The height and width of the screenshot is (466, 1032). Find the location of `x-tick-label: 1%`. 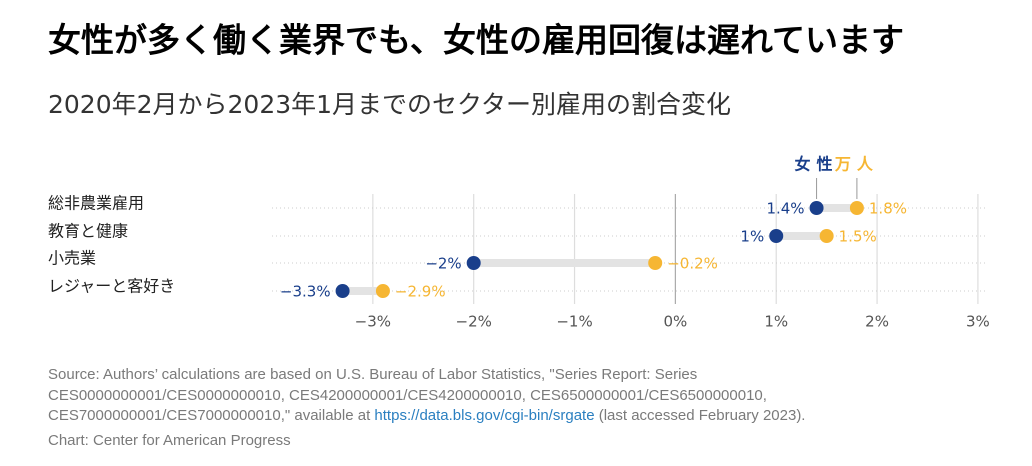

x-tick-label: 1% is located at coordinates (776, 322).